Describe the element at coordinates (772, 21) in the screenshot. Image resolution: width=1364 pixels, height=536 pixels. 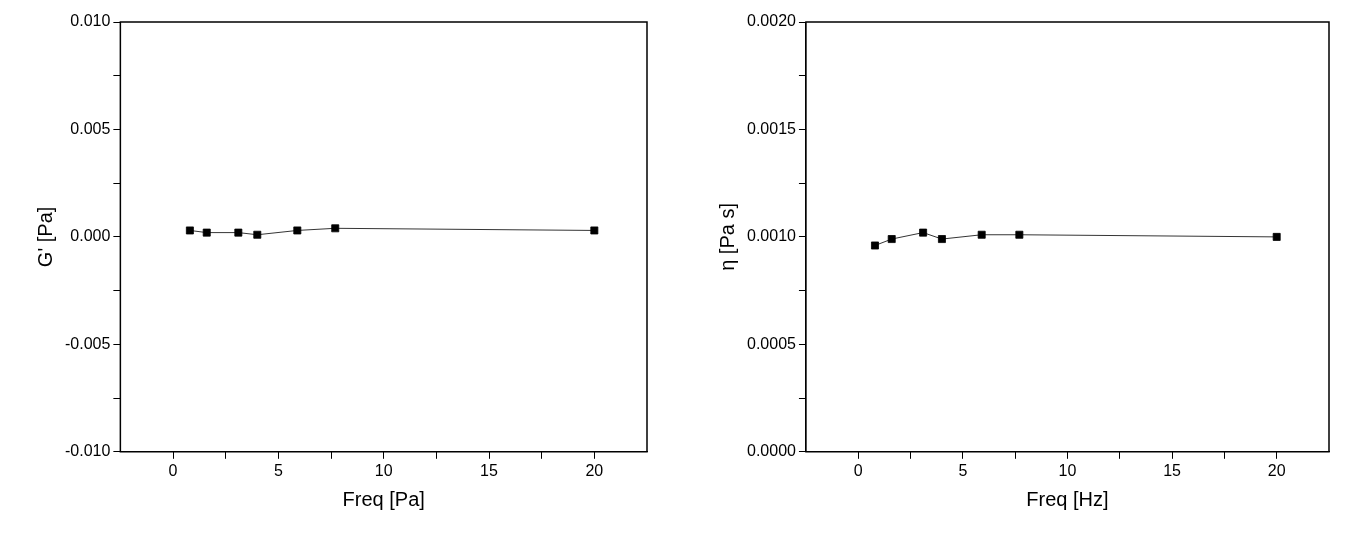
I see `y-tick-label: 0.0020` at that location.